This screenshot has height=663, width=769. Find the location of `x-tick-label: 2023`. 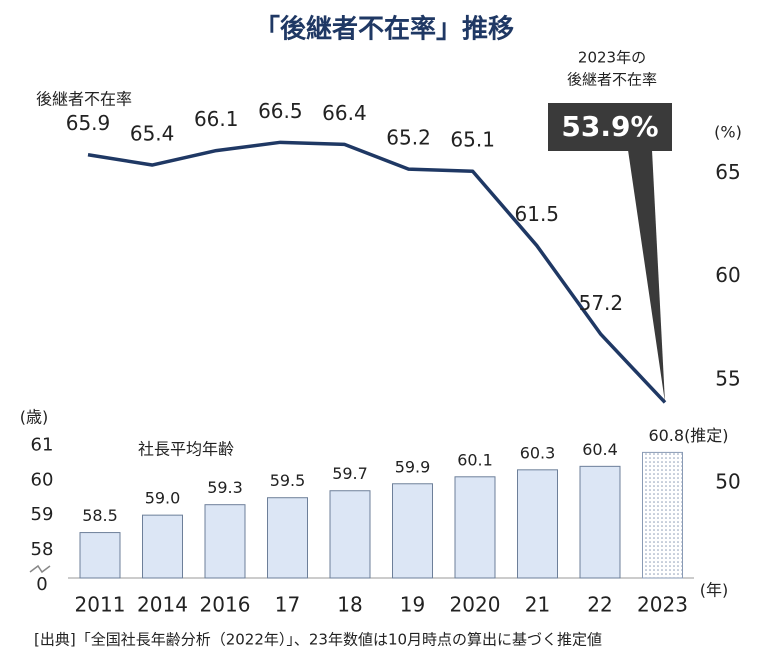

x-tick-label: 2023 is located at coordinates (662, 605).